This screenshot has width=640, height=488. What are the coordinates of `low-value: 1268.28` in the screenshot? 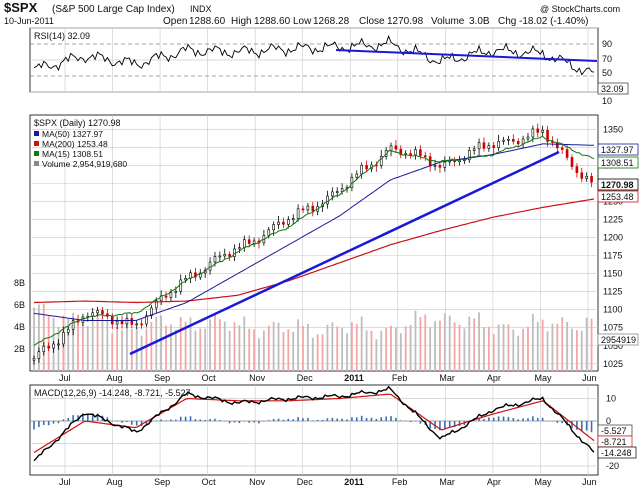 It's located at (331, 21).